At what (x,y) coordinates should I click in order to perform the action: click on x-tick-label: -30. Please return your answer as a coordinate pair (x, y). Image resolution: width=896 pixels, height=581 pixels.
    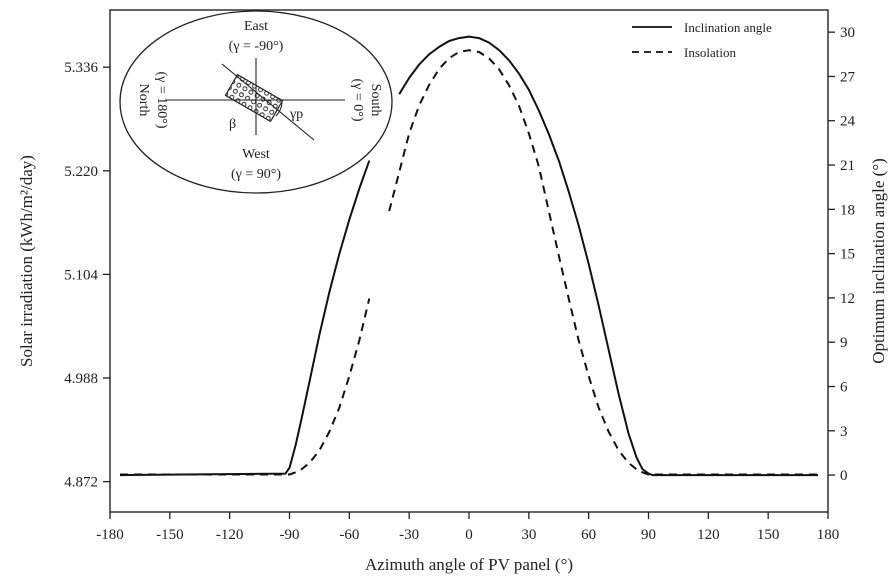
    Looking at the image, I should click on (409, 535).